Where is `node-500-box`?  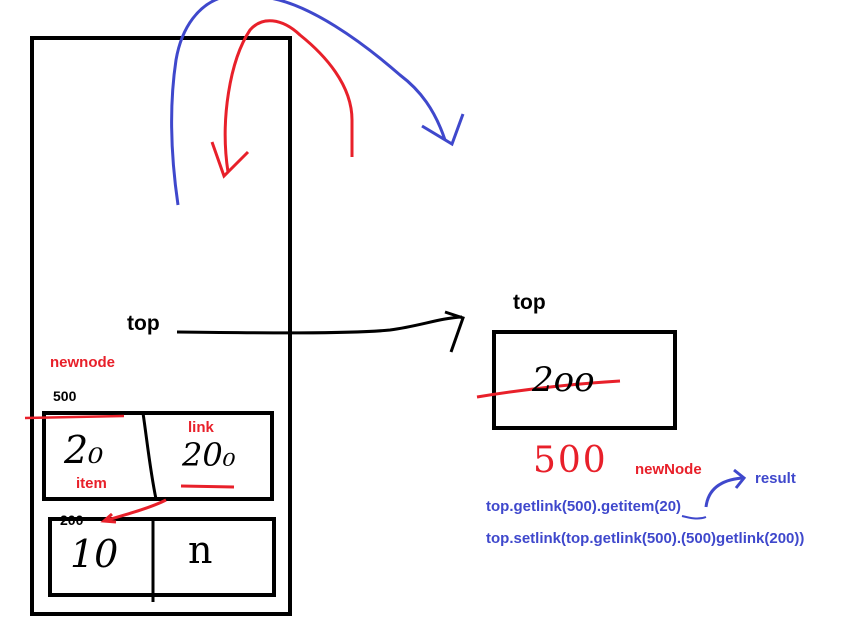
node-500-box is located at coordinates (158, 456).